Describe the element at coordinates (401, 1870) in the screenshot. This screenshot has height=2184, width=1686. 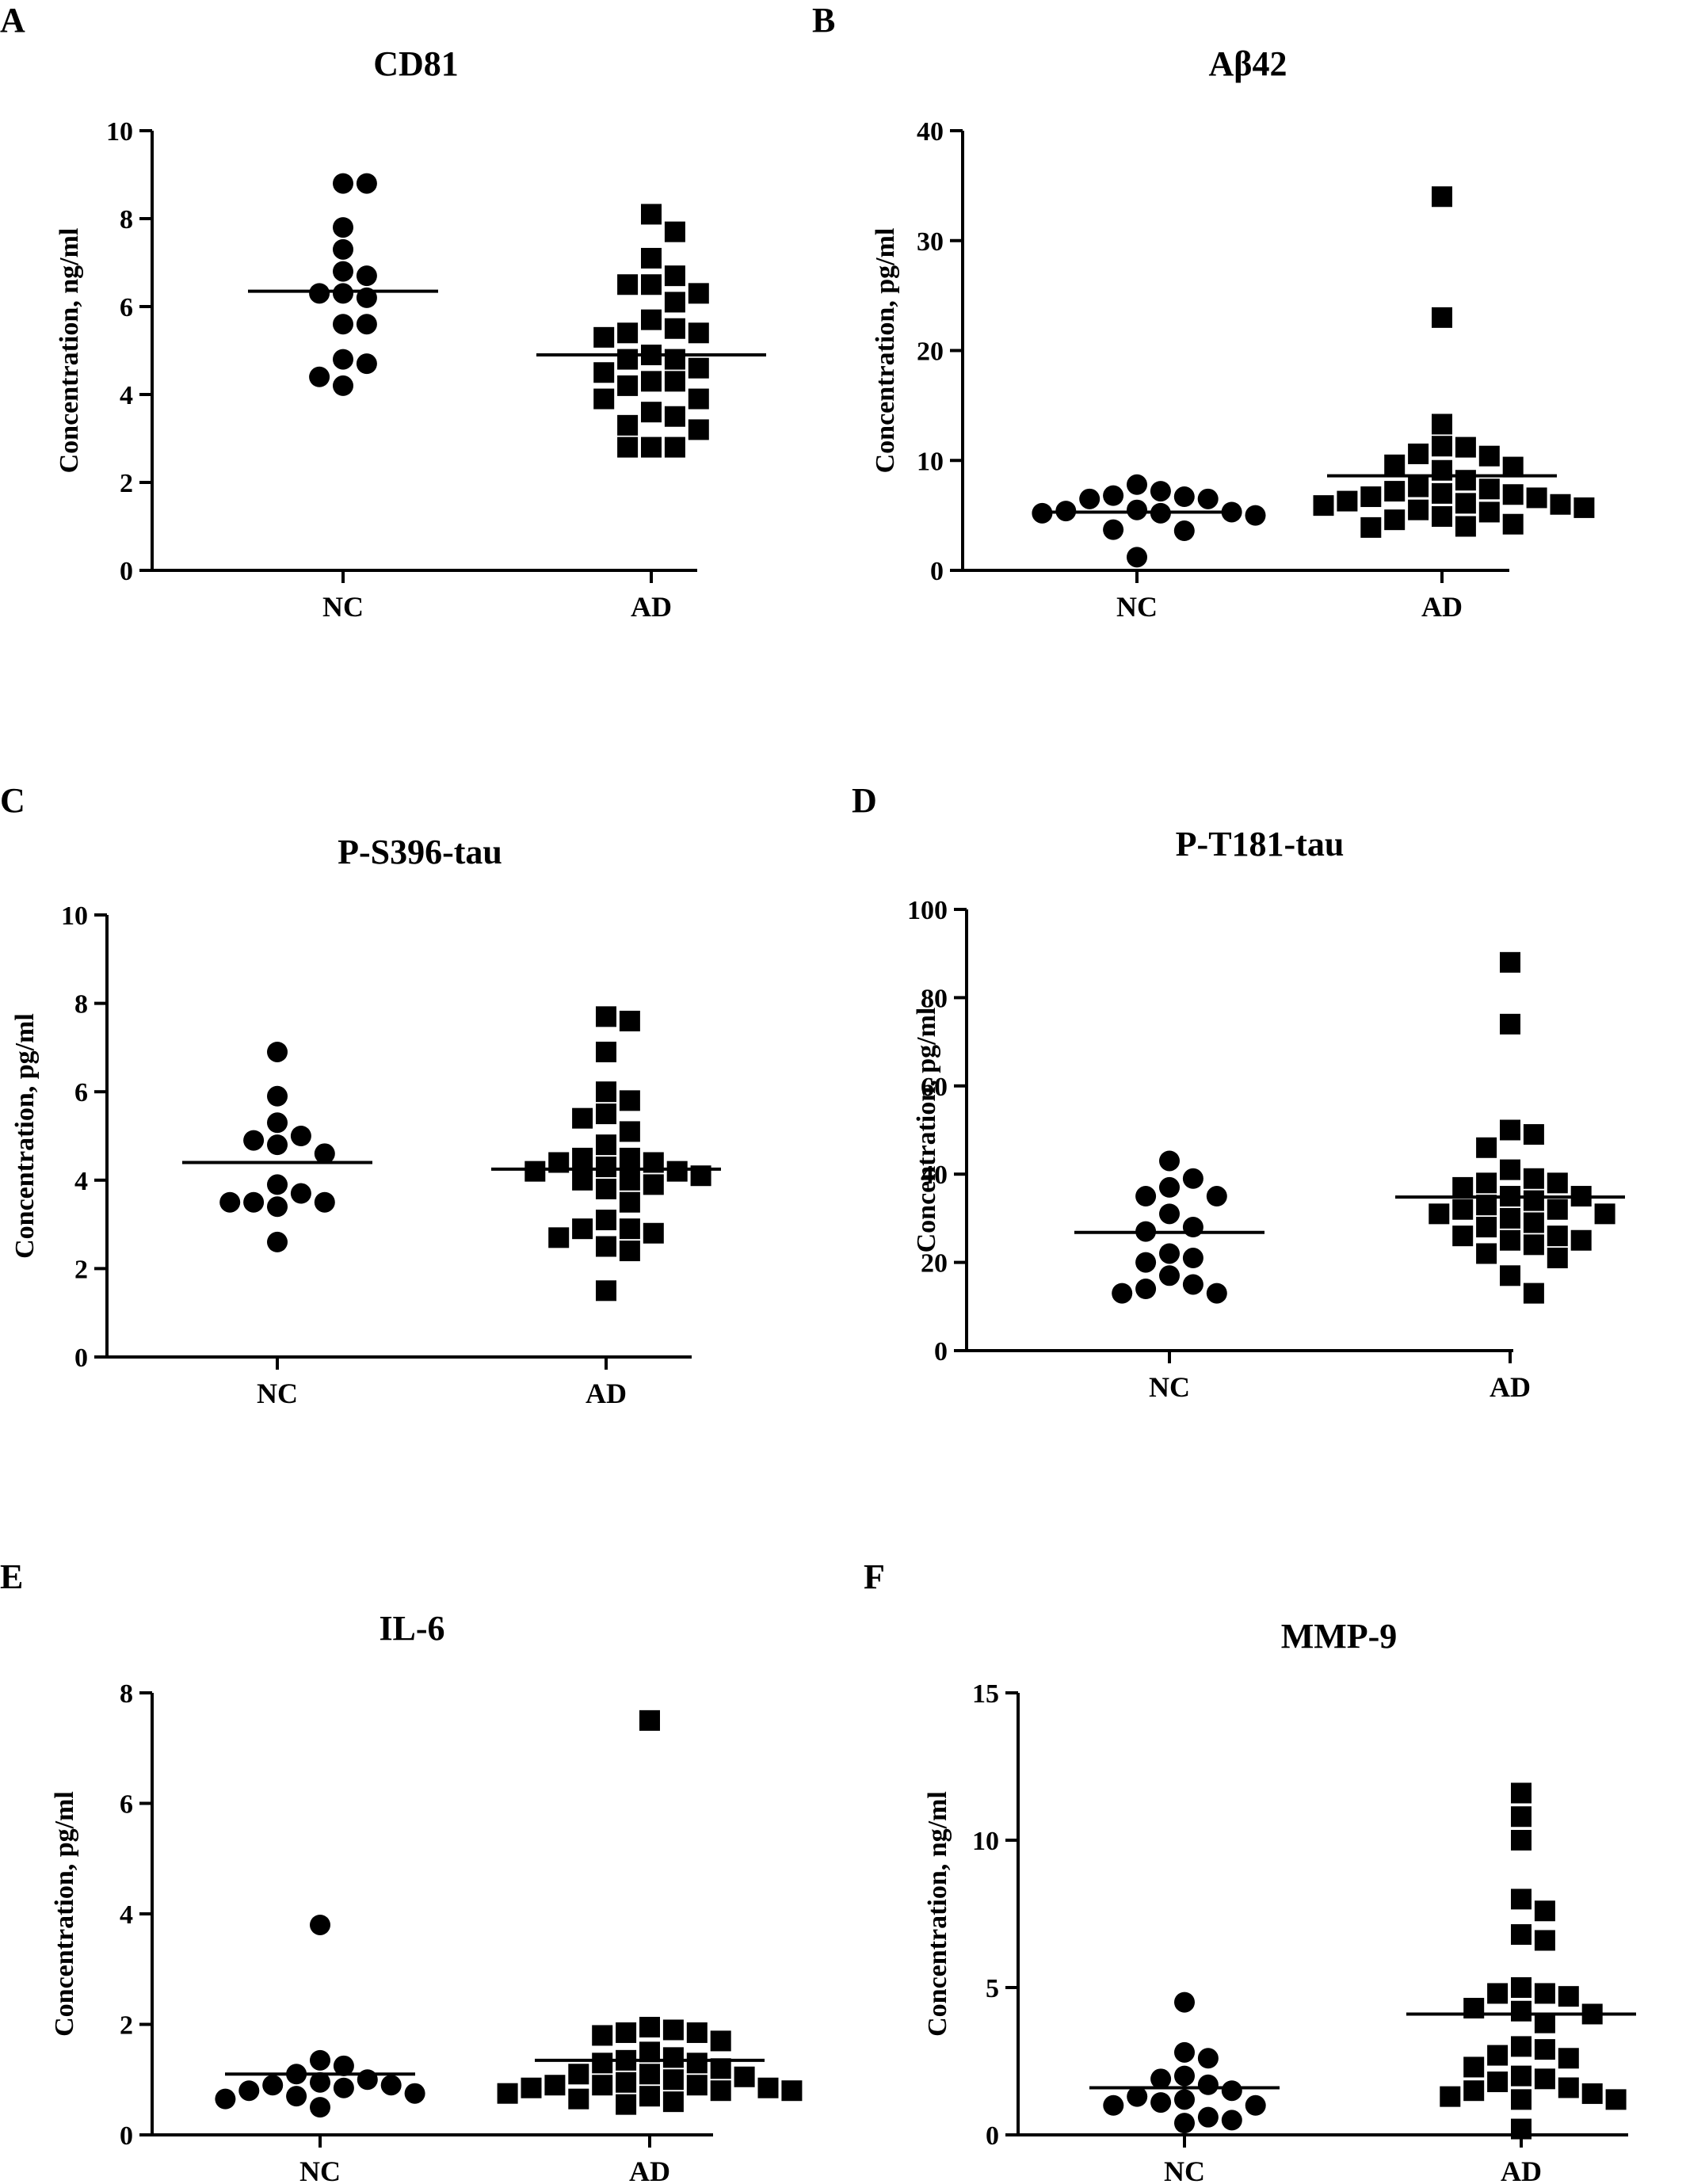
I see `panel-E: E IL-6 Concentration, pg/ml 0 2 4 6 8 NC AD` at that location.